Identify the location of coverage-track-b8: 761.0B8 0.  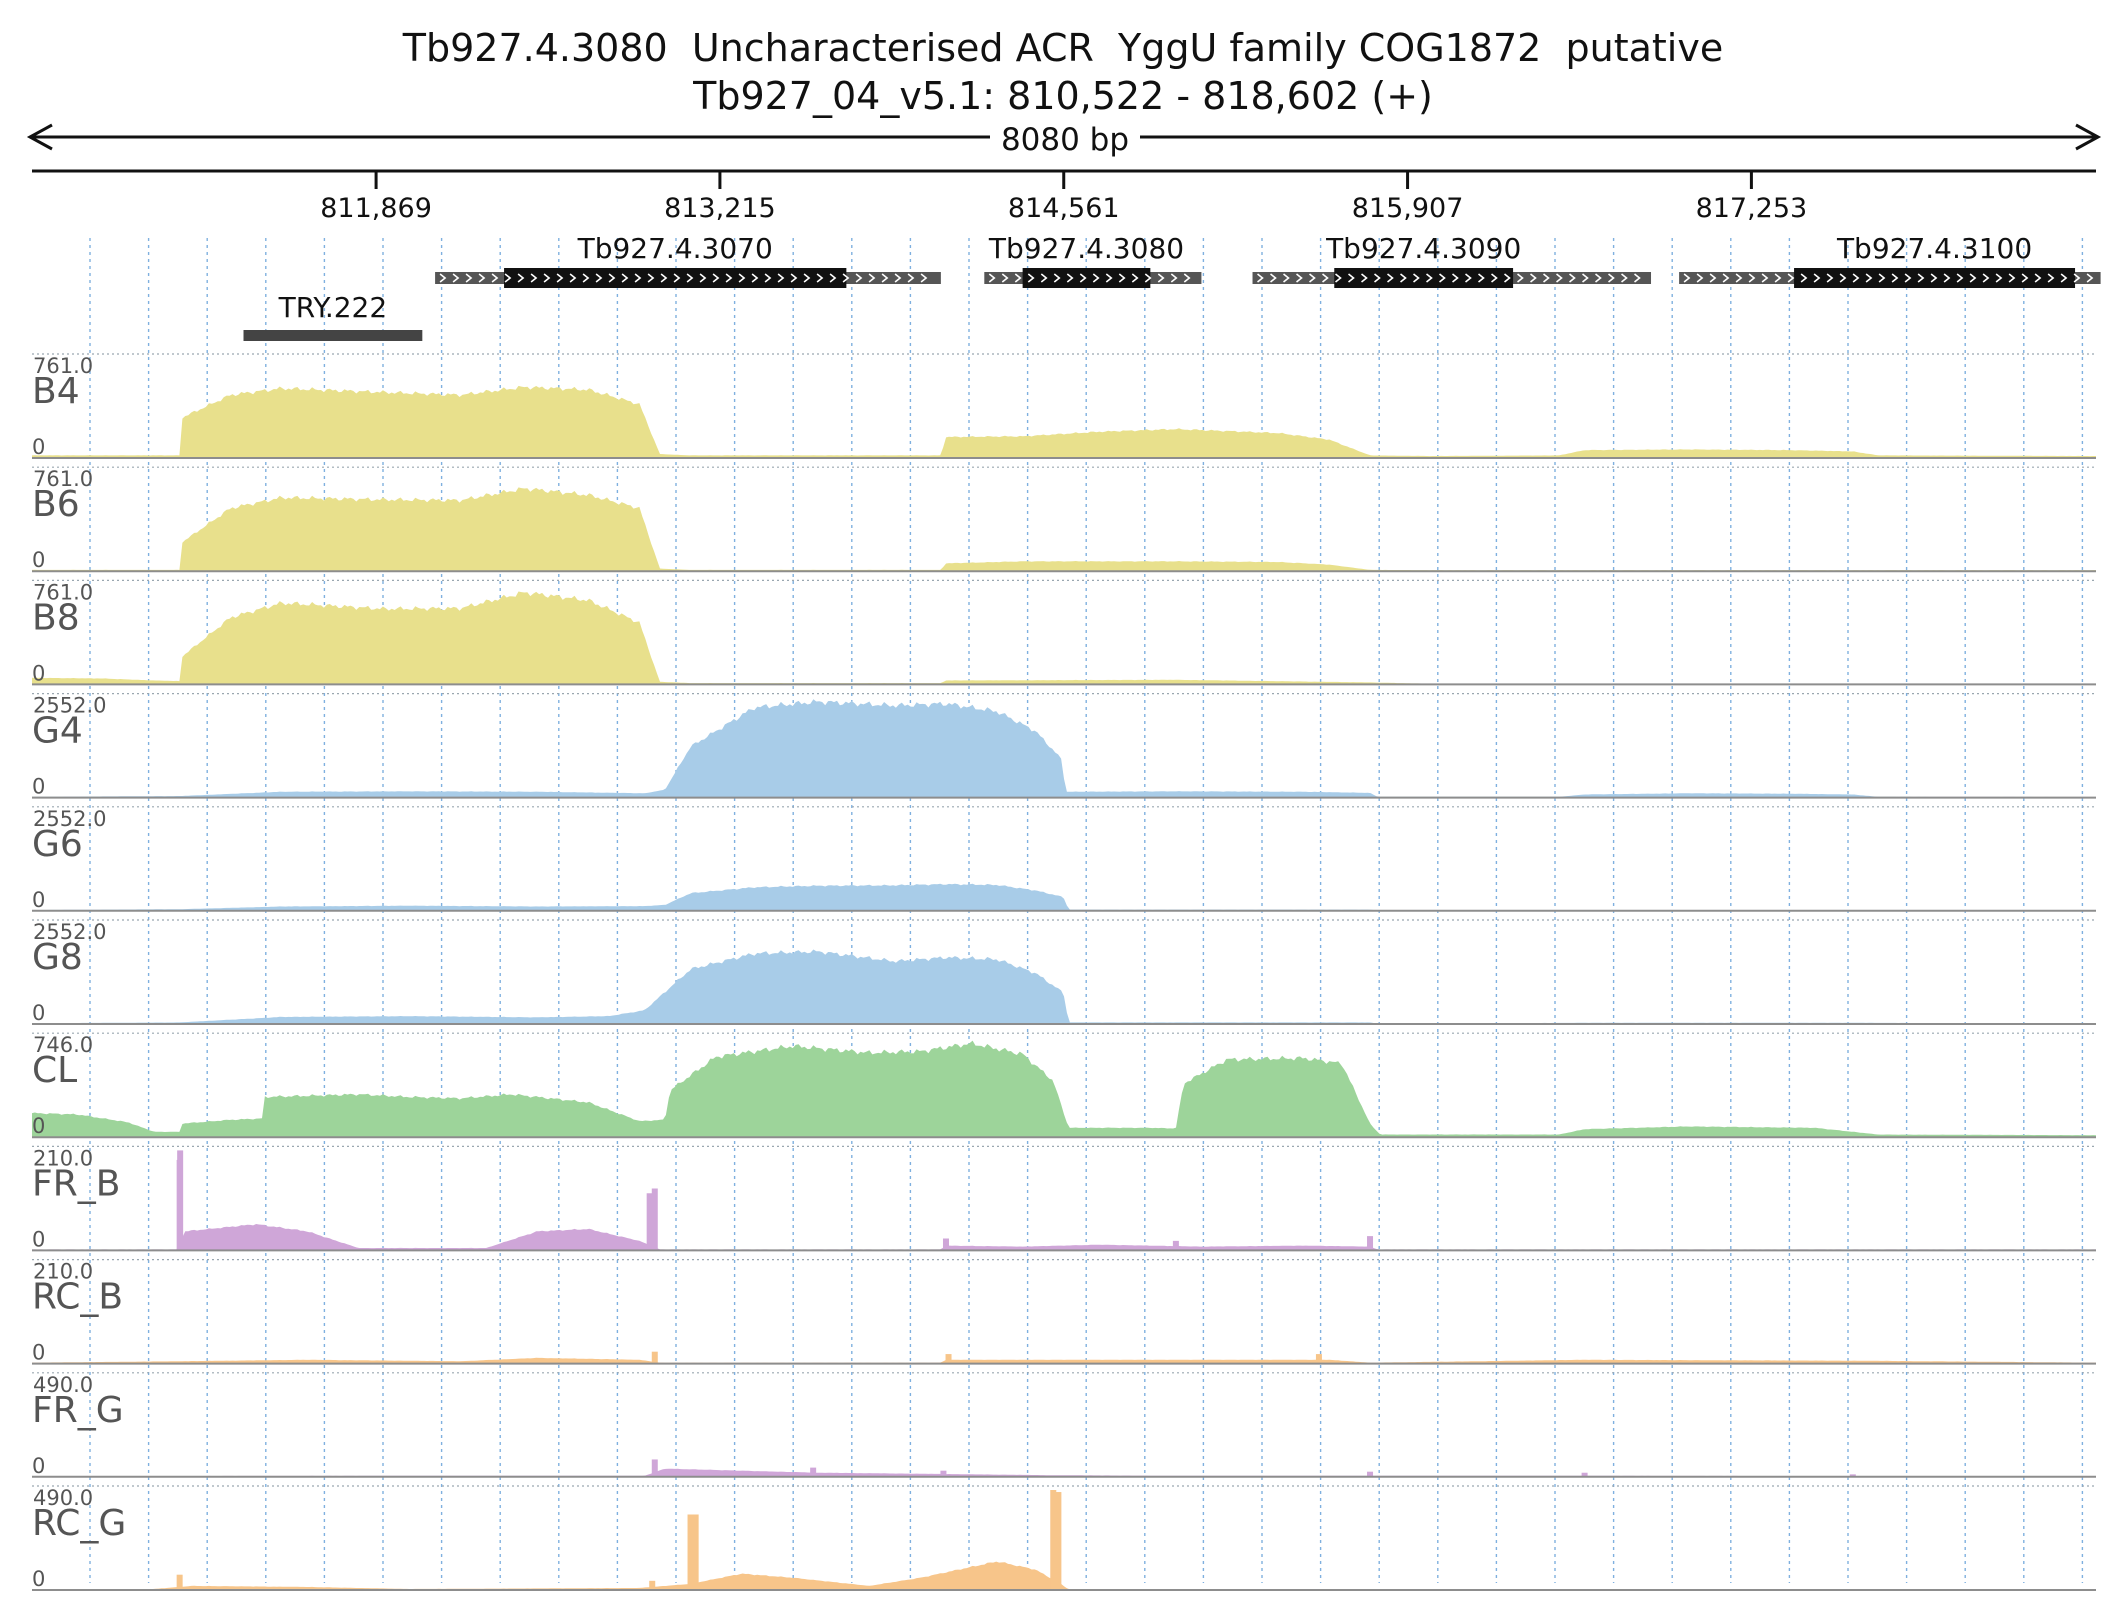
(1064, 632).